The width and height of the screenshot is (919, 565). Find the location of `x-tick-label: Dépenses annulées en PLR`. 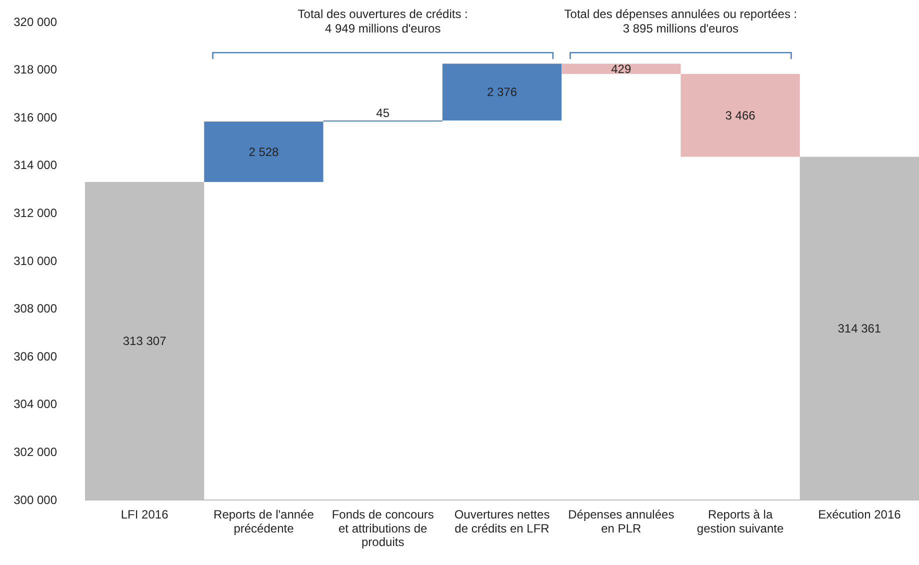

x-tick-label: Dépenses annulées en PLR is located at coordinates (621, 522).